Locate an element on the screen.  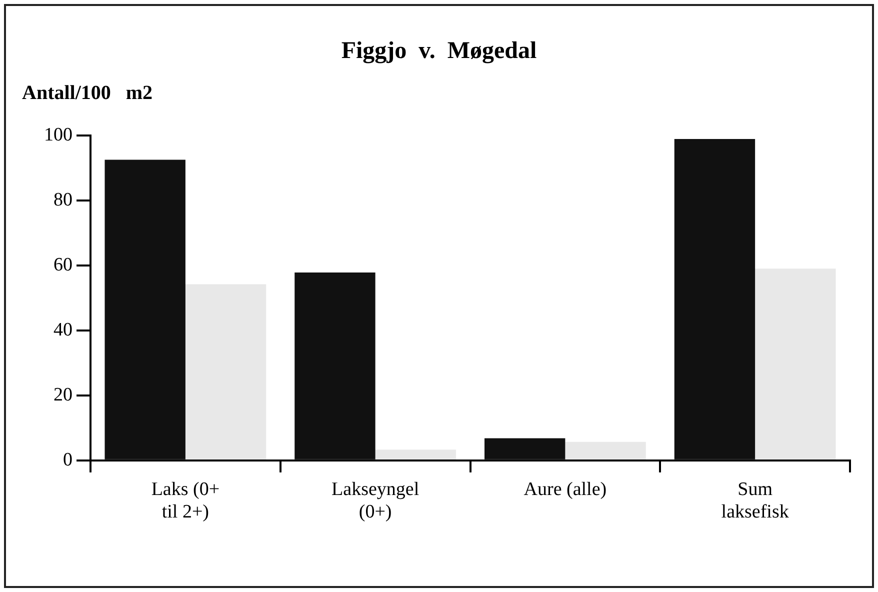
x-tick-label: Sum laksefisk is located at coordinates (755, 500).